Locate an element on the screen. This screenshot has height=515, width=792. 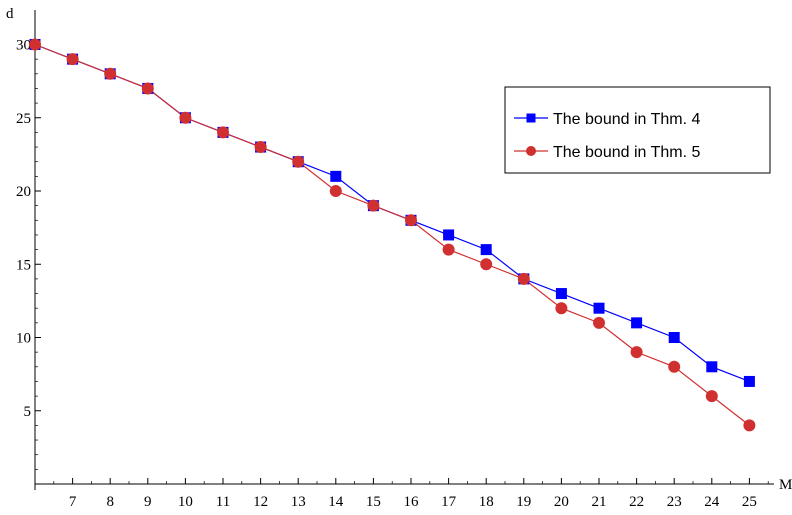
y-tick-label: 10 is located at coordinates (23, 339).